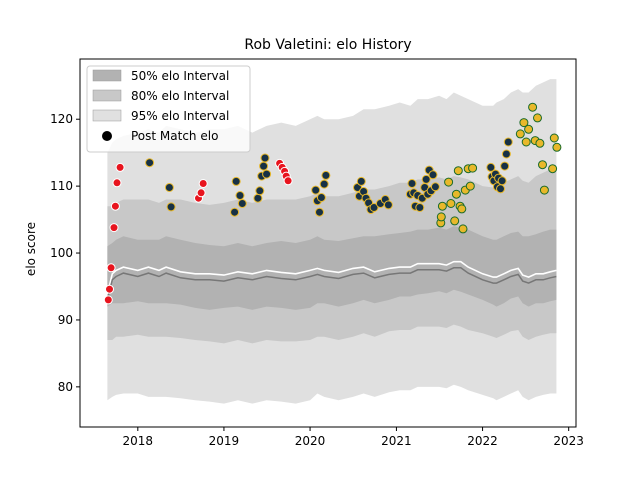  I want to click on legend-box, so click(168, 109).